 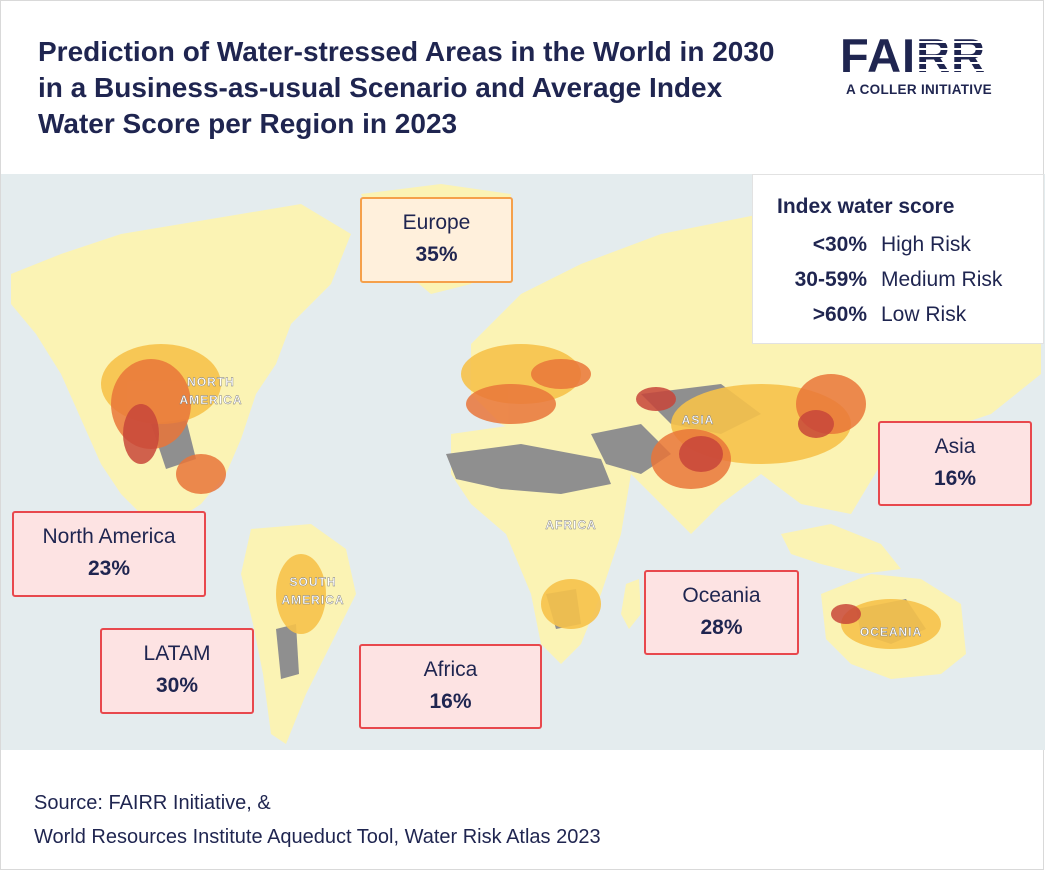 I want to click on australia-extreme, so click(x=846, y=614).